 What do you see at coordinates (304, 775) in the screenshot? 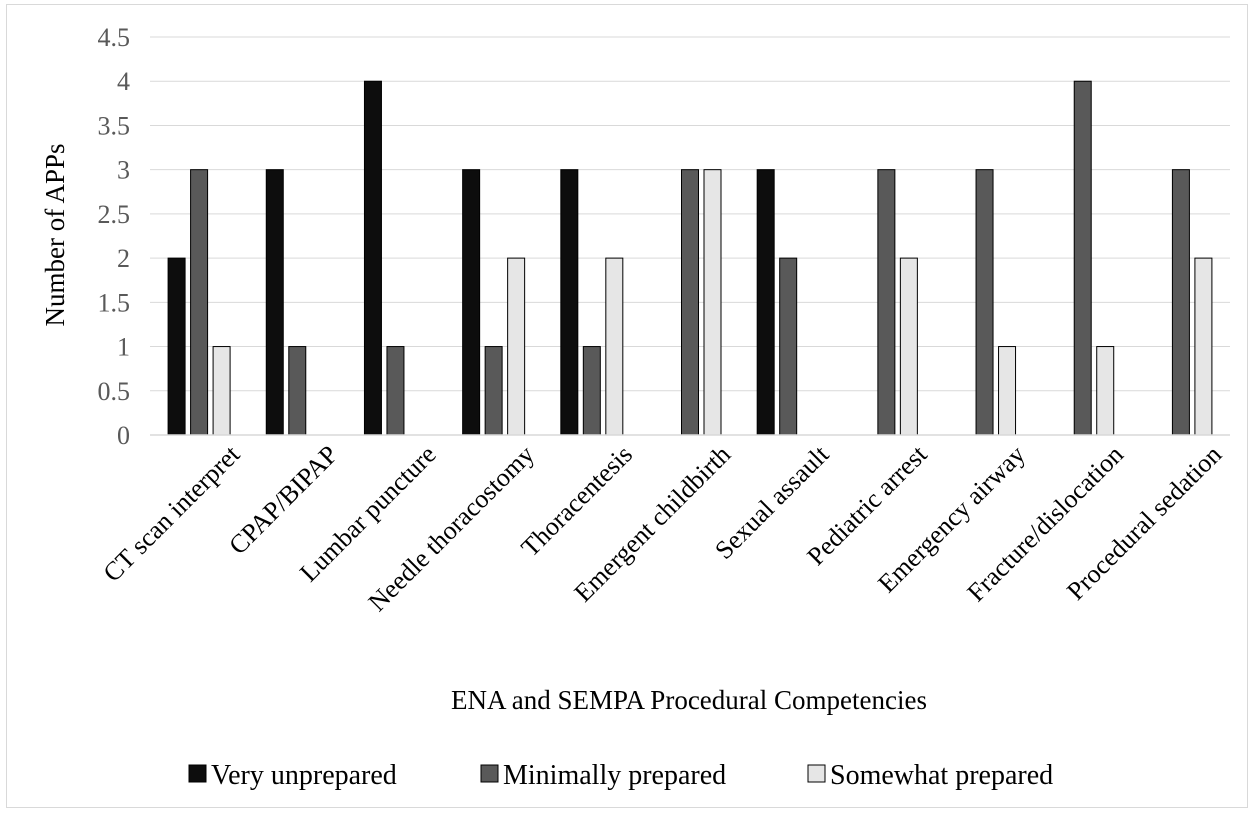
I see `legend-label: Very unprepared` at bounding box center [304, 775].